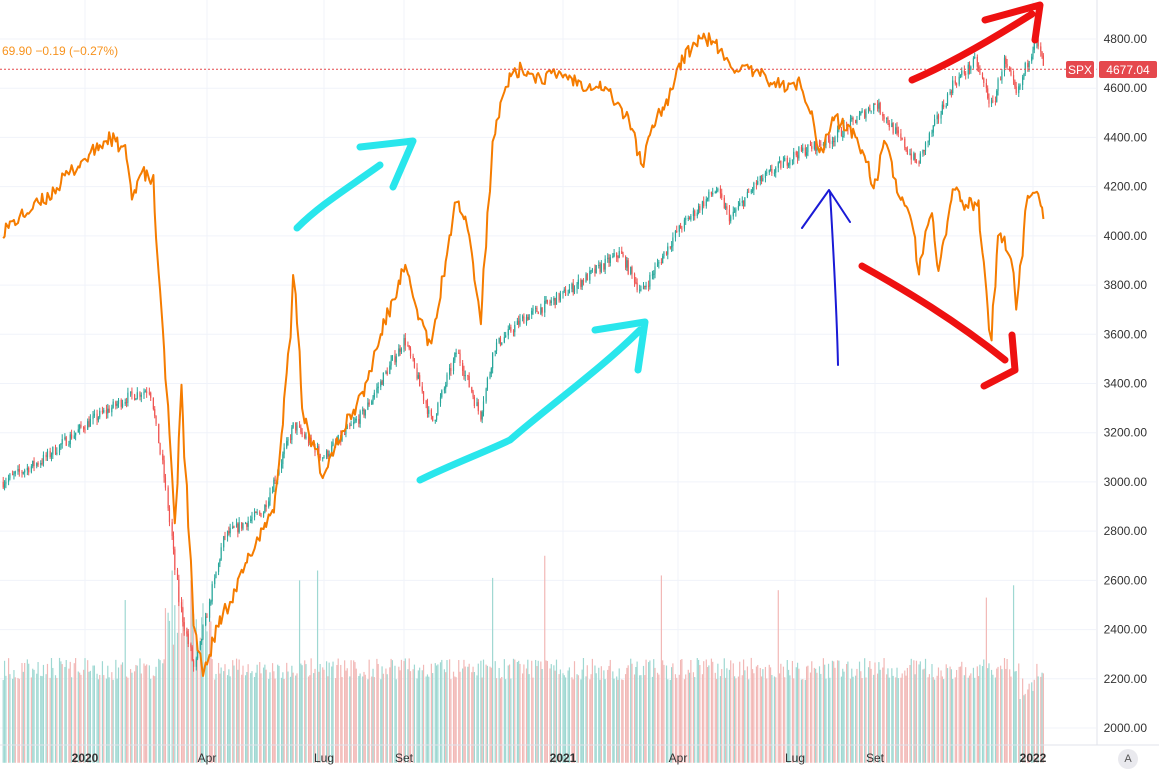  Describe the element at coordinates (532, 401) in the screenshot. I see `cyan-arrow-lower` at that location.